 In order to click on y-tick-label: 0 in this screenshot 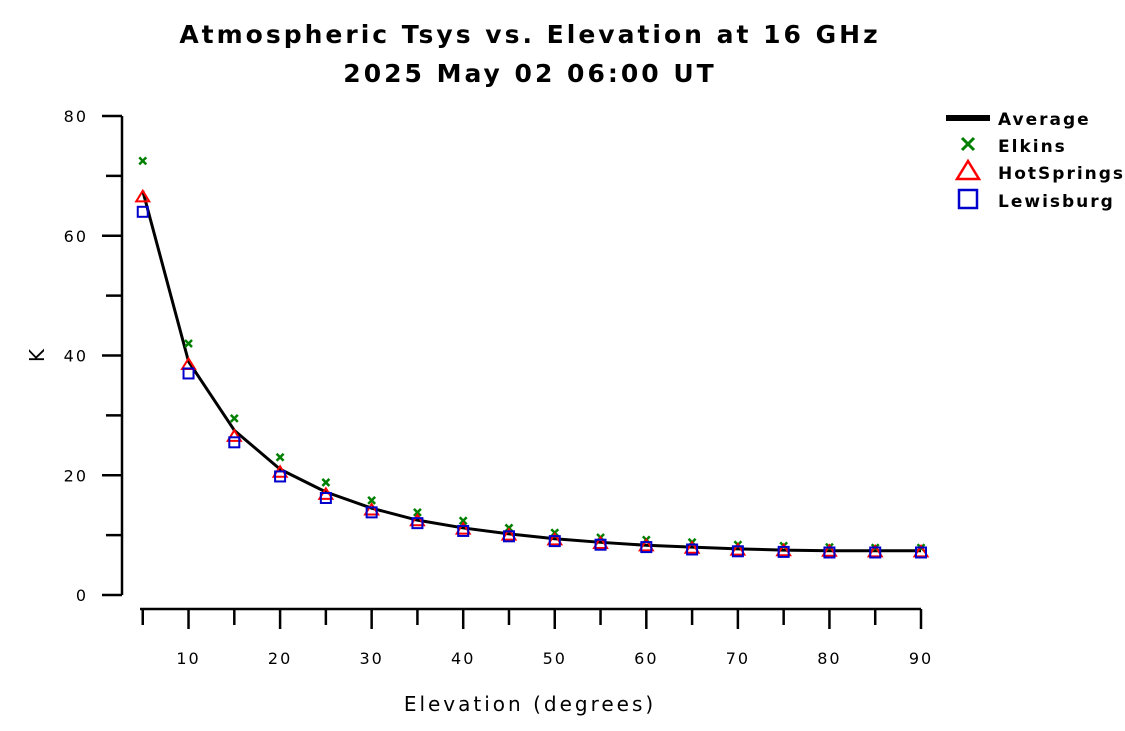, I will do `click(82, 595)`.